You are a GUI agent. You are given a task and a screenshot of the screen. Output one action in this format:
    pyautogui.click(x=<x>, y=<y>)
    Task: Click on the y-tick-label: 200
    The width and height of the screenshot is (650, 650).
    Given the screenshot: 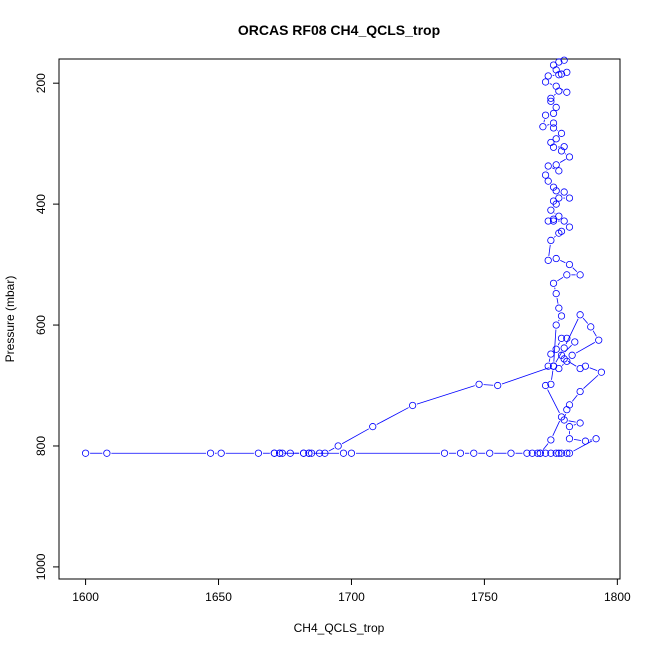 What is the action you would take?
    pyautogui.click(x=41, y=83)
    